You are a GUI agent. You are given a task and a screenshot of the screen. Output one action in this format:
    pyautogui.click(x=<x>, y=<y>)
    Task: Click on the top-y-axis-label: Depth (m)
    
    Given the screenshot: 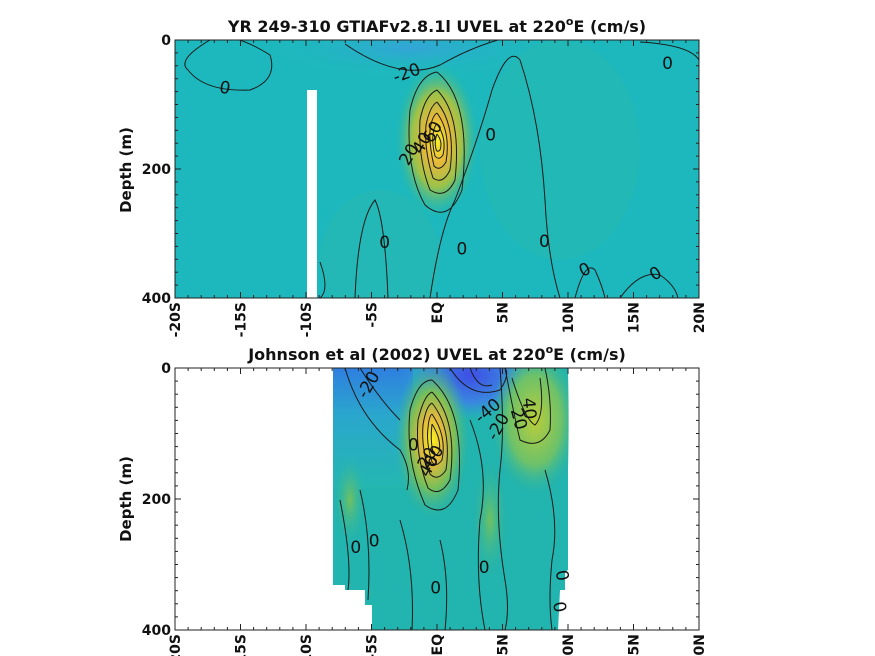 What is the action you would take?
    pyautogui.click(x=126, y=170)
    